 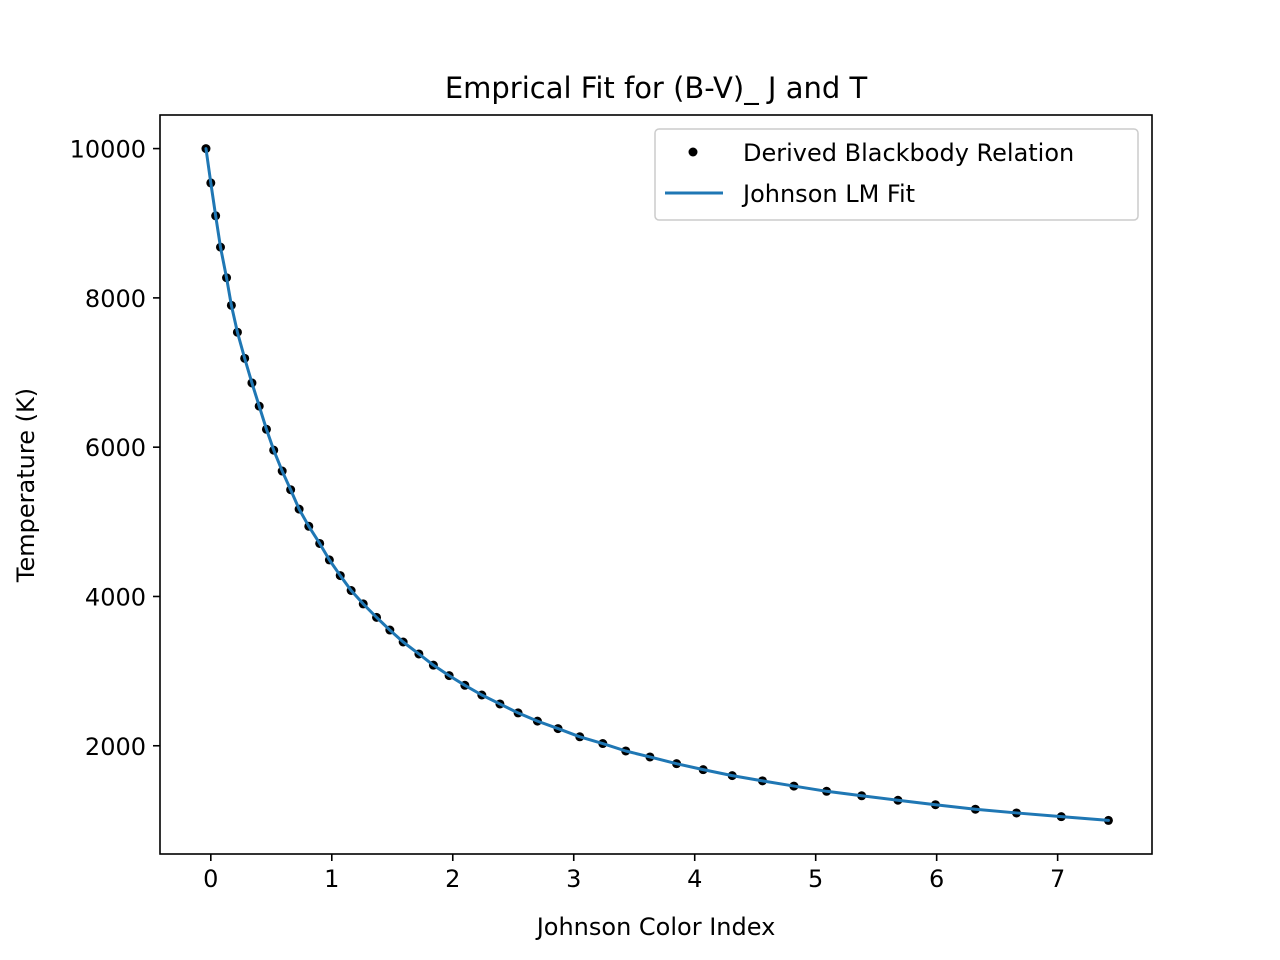 I want to click on legend-label-derived-blackbody: Derived Blackbody Relation, so click(x=908, y=153).